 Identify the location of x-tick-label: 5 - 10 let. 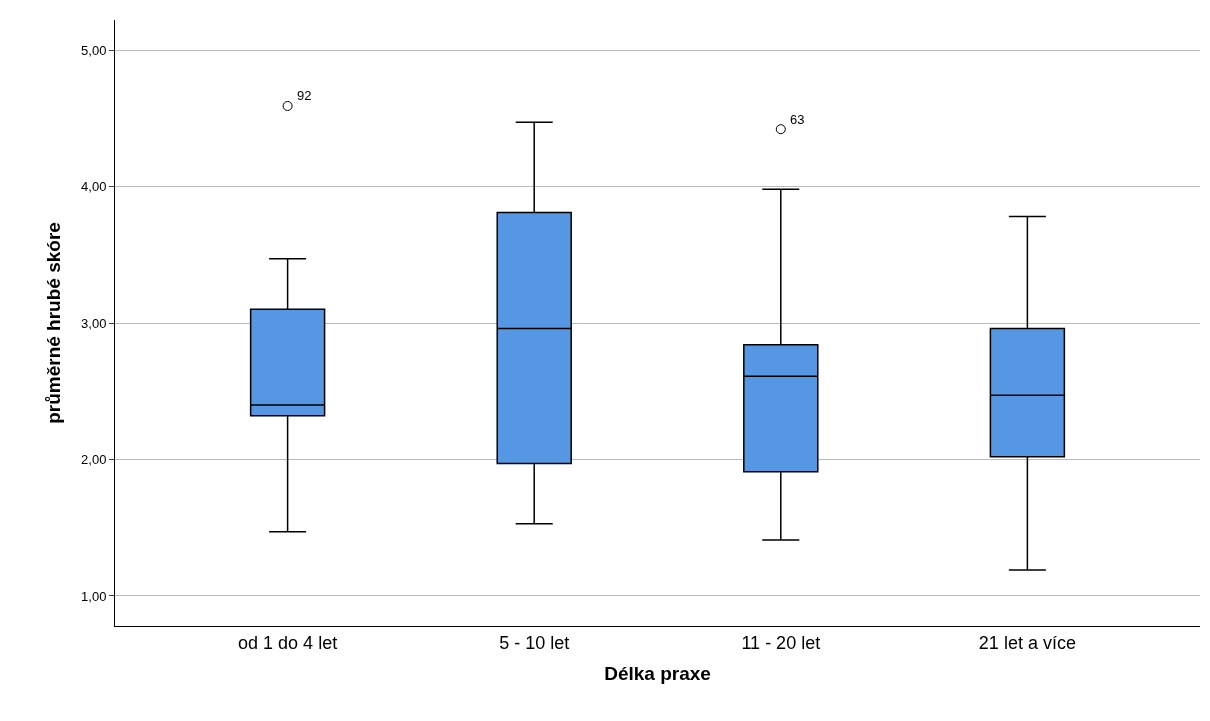
(534, 642).